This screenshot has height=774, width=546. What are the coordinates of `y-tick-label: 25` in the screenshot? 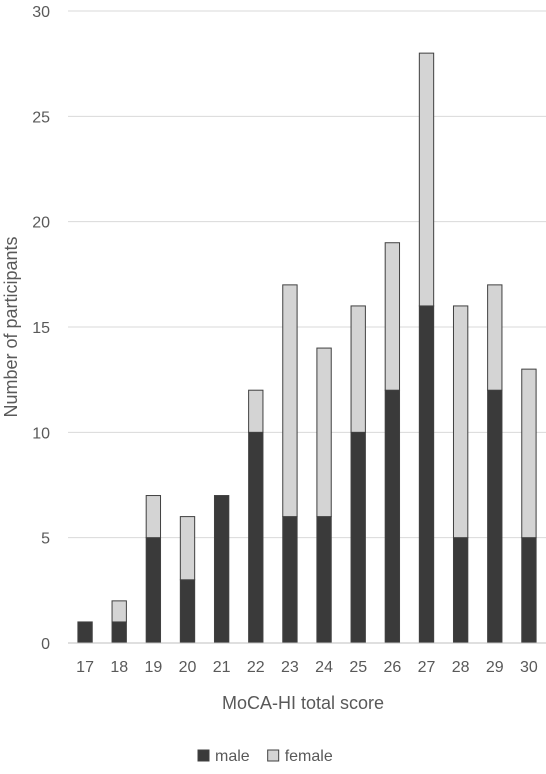 It's located at (41, 117).